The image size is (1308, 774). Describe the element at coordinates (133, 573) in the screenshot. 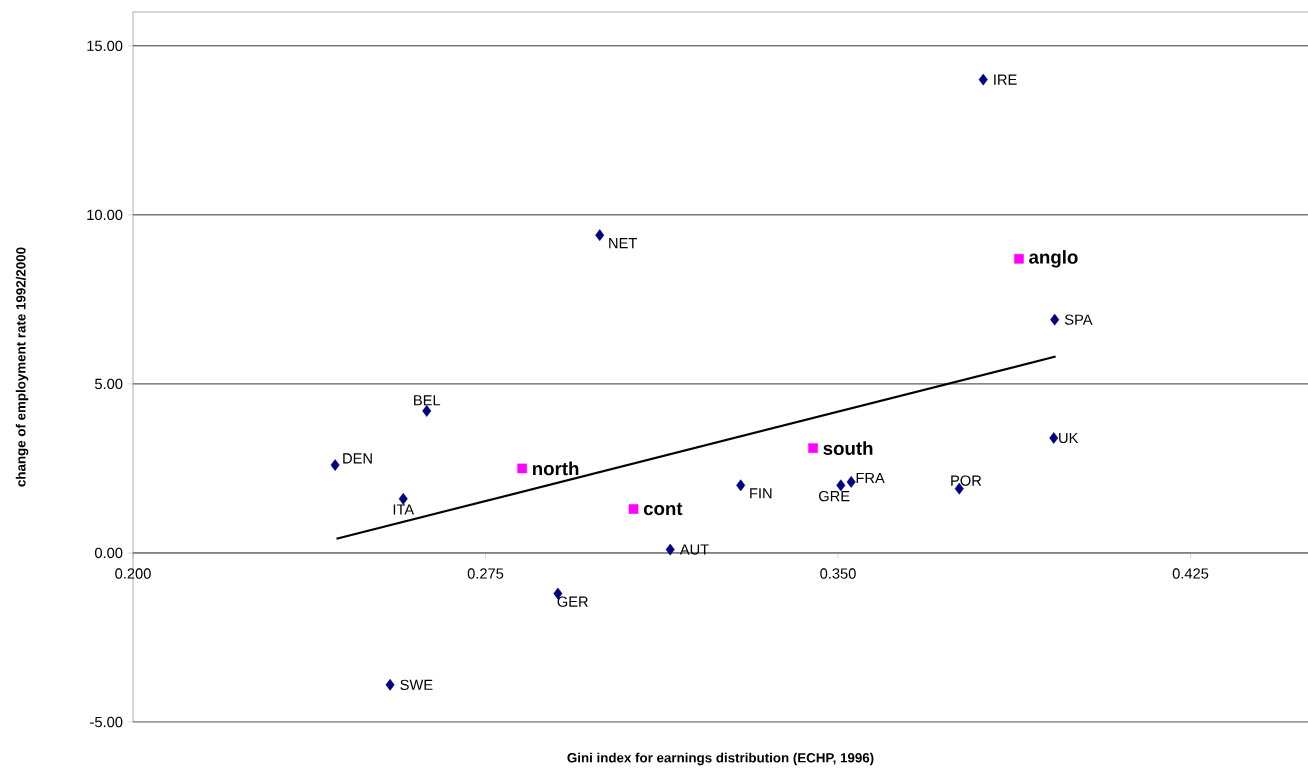

I see `x-tick-label: 0.200` at that location.